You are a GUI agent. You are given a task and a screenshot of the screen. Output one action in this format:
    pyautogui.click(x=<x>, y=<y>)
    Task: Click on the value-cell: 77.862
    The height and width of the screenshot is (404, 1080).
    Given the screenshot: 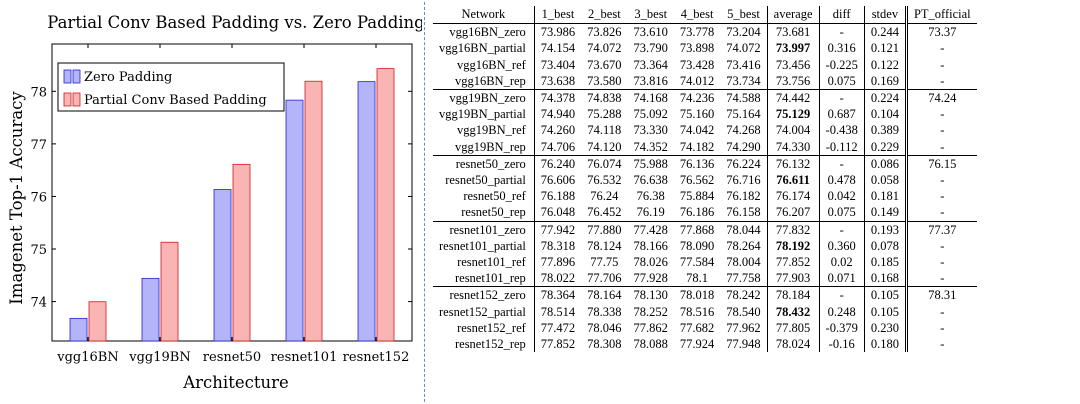 What is the action you would take?
    pyautogui.click(x=650, y=327)
    